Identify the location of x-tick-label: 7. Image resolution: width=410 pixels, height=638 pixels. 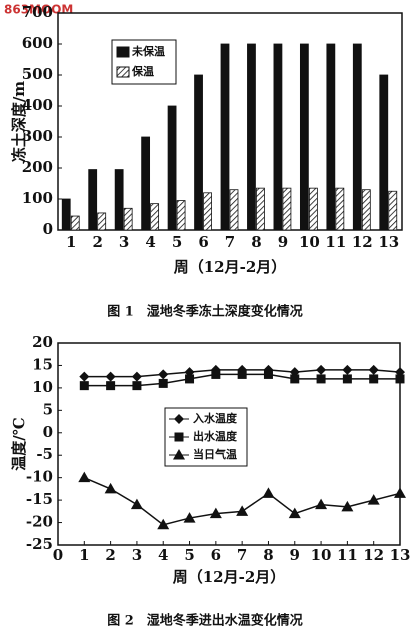
(230, 242).